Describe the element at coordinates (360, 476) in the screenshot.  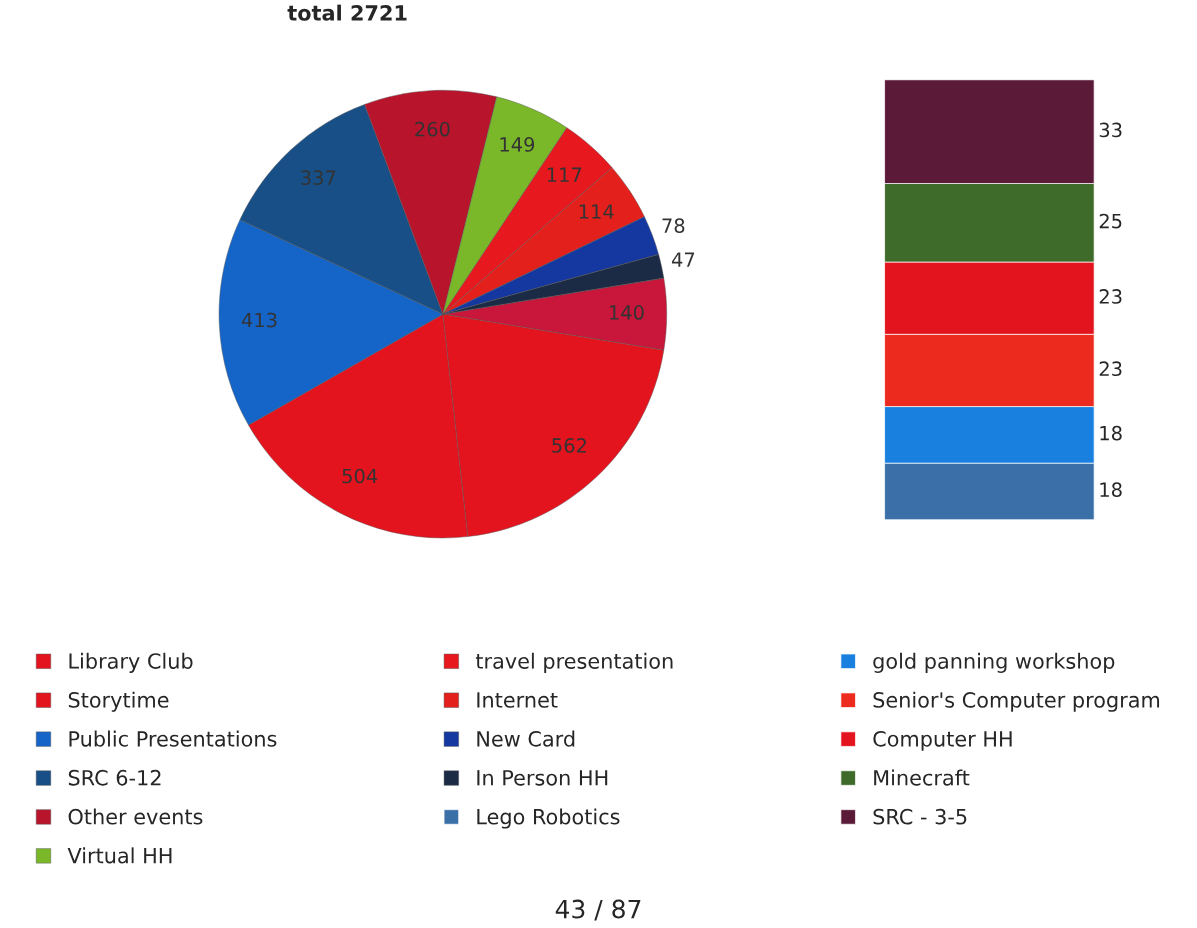
I see `data-label: 504` at that location.